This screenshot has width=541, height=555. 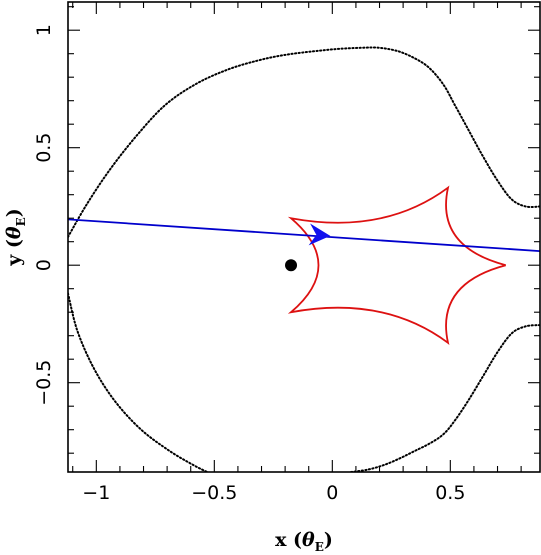 What do you see at coordinates (397, 265) in the screenshot?
I see `caustic-curve` at bounding box center [397, 265].